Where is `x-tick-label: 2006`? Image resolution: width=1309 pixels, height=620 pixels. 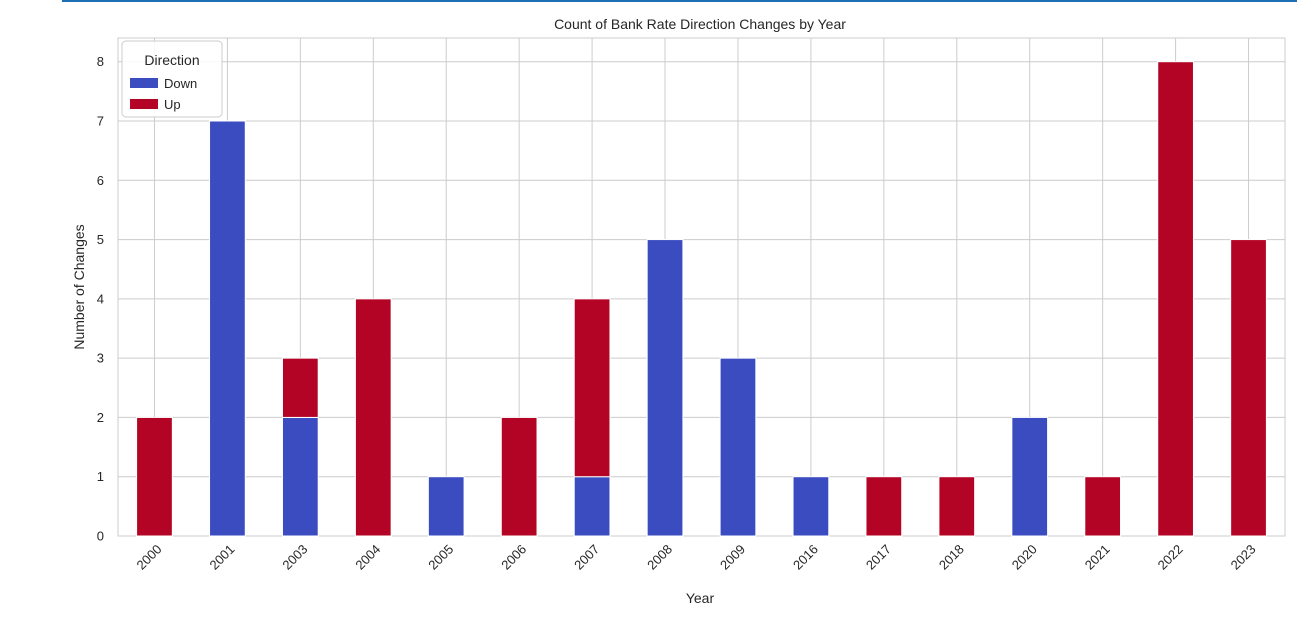 x-tick-label: 2006 is located at coordinates (513, 557).